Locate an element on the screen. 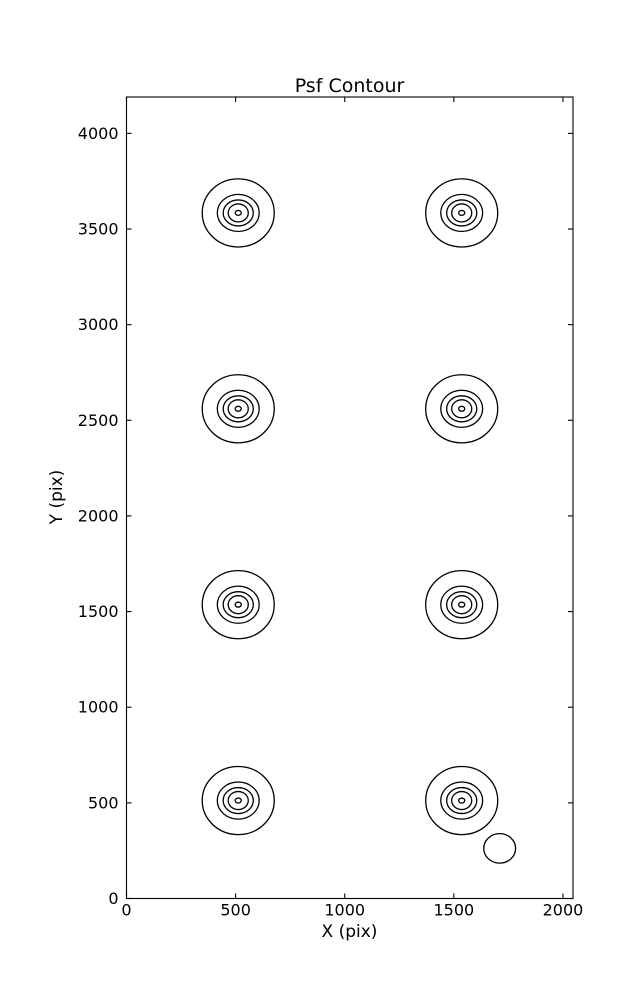  y-tick-label: 3500 is located at coordinates (98, 228).